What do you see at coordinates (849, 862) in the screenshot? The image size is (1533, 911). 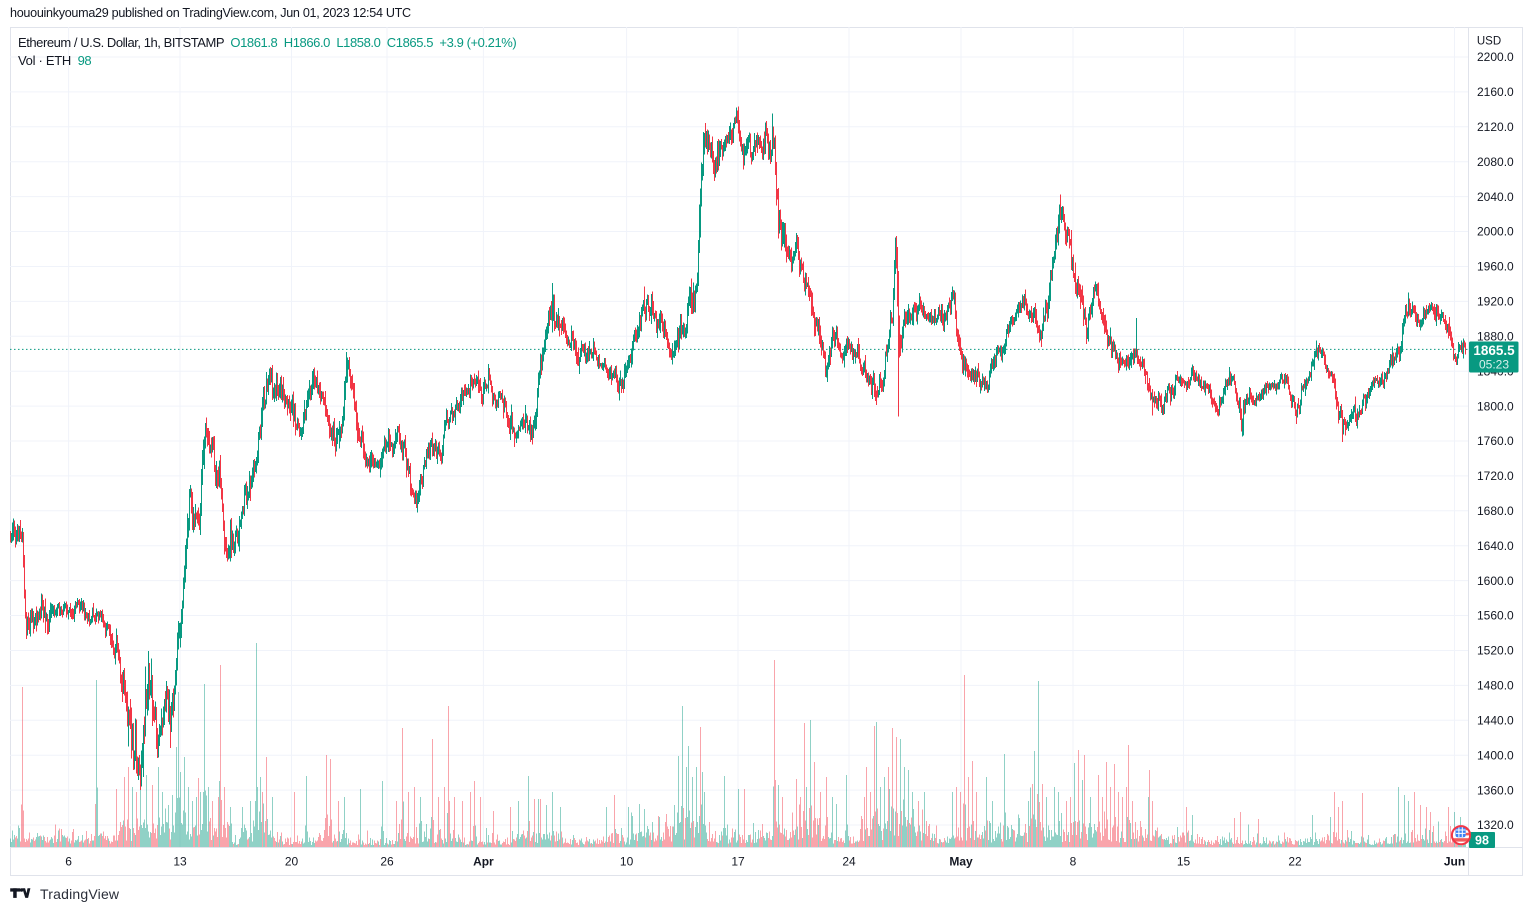 I see `svg-text: 24` at bounding box center [849, 862].